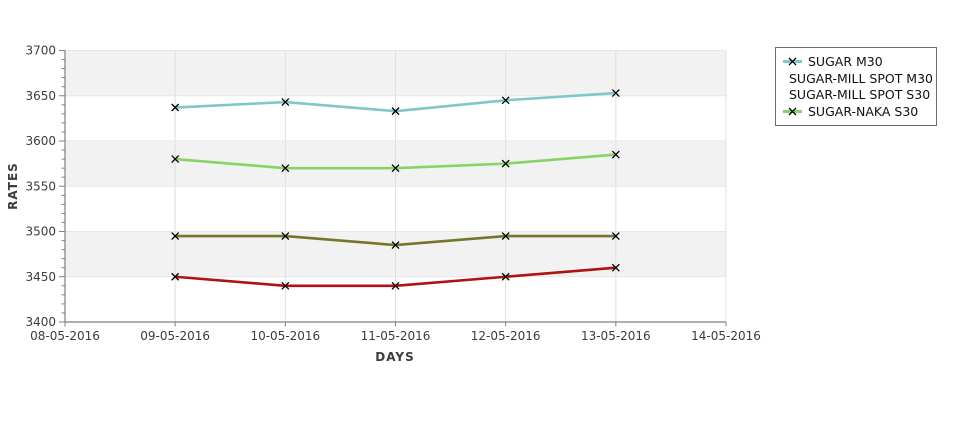  I want to click on y-tick-label: 3550, so click(40, 186).